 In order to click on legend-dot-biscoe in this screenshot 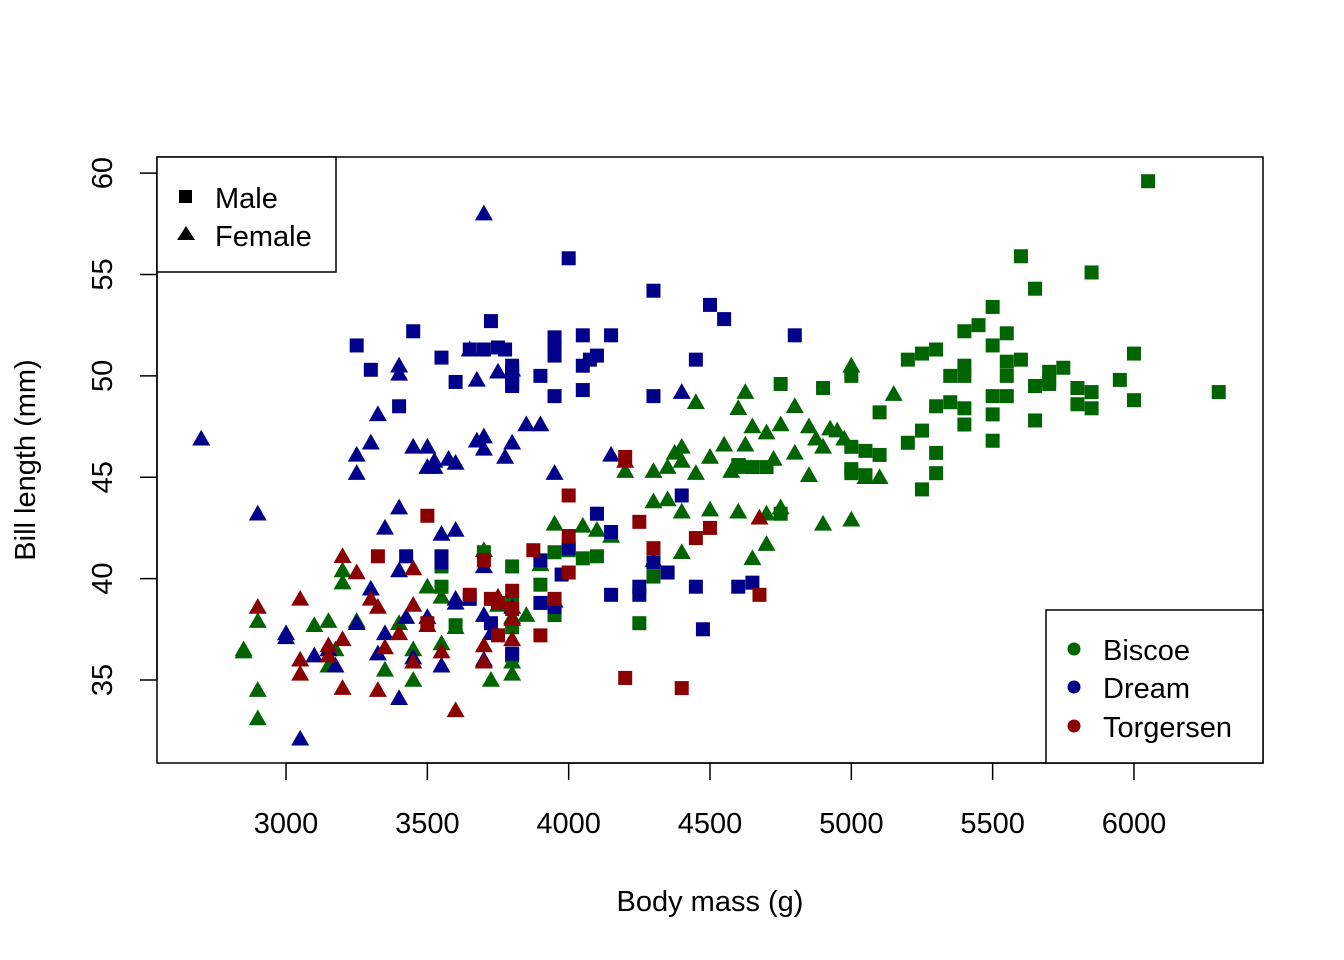, I will do `click(1074, 649)`.